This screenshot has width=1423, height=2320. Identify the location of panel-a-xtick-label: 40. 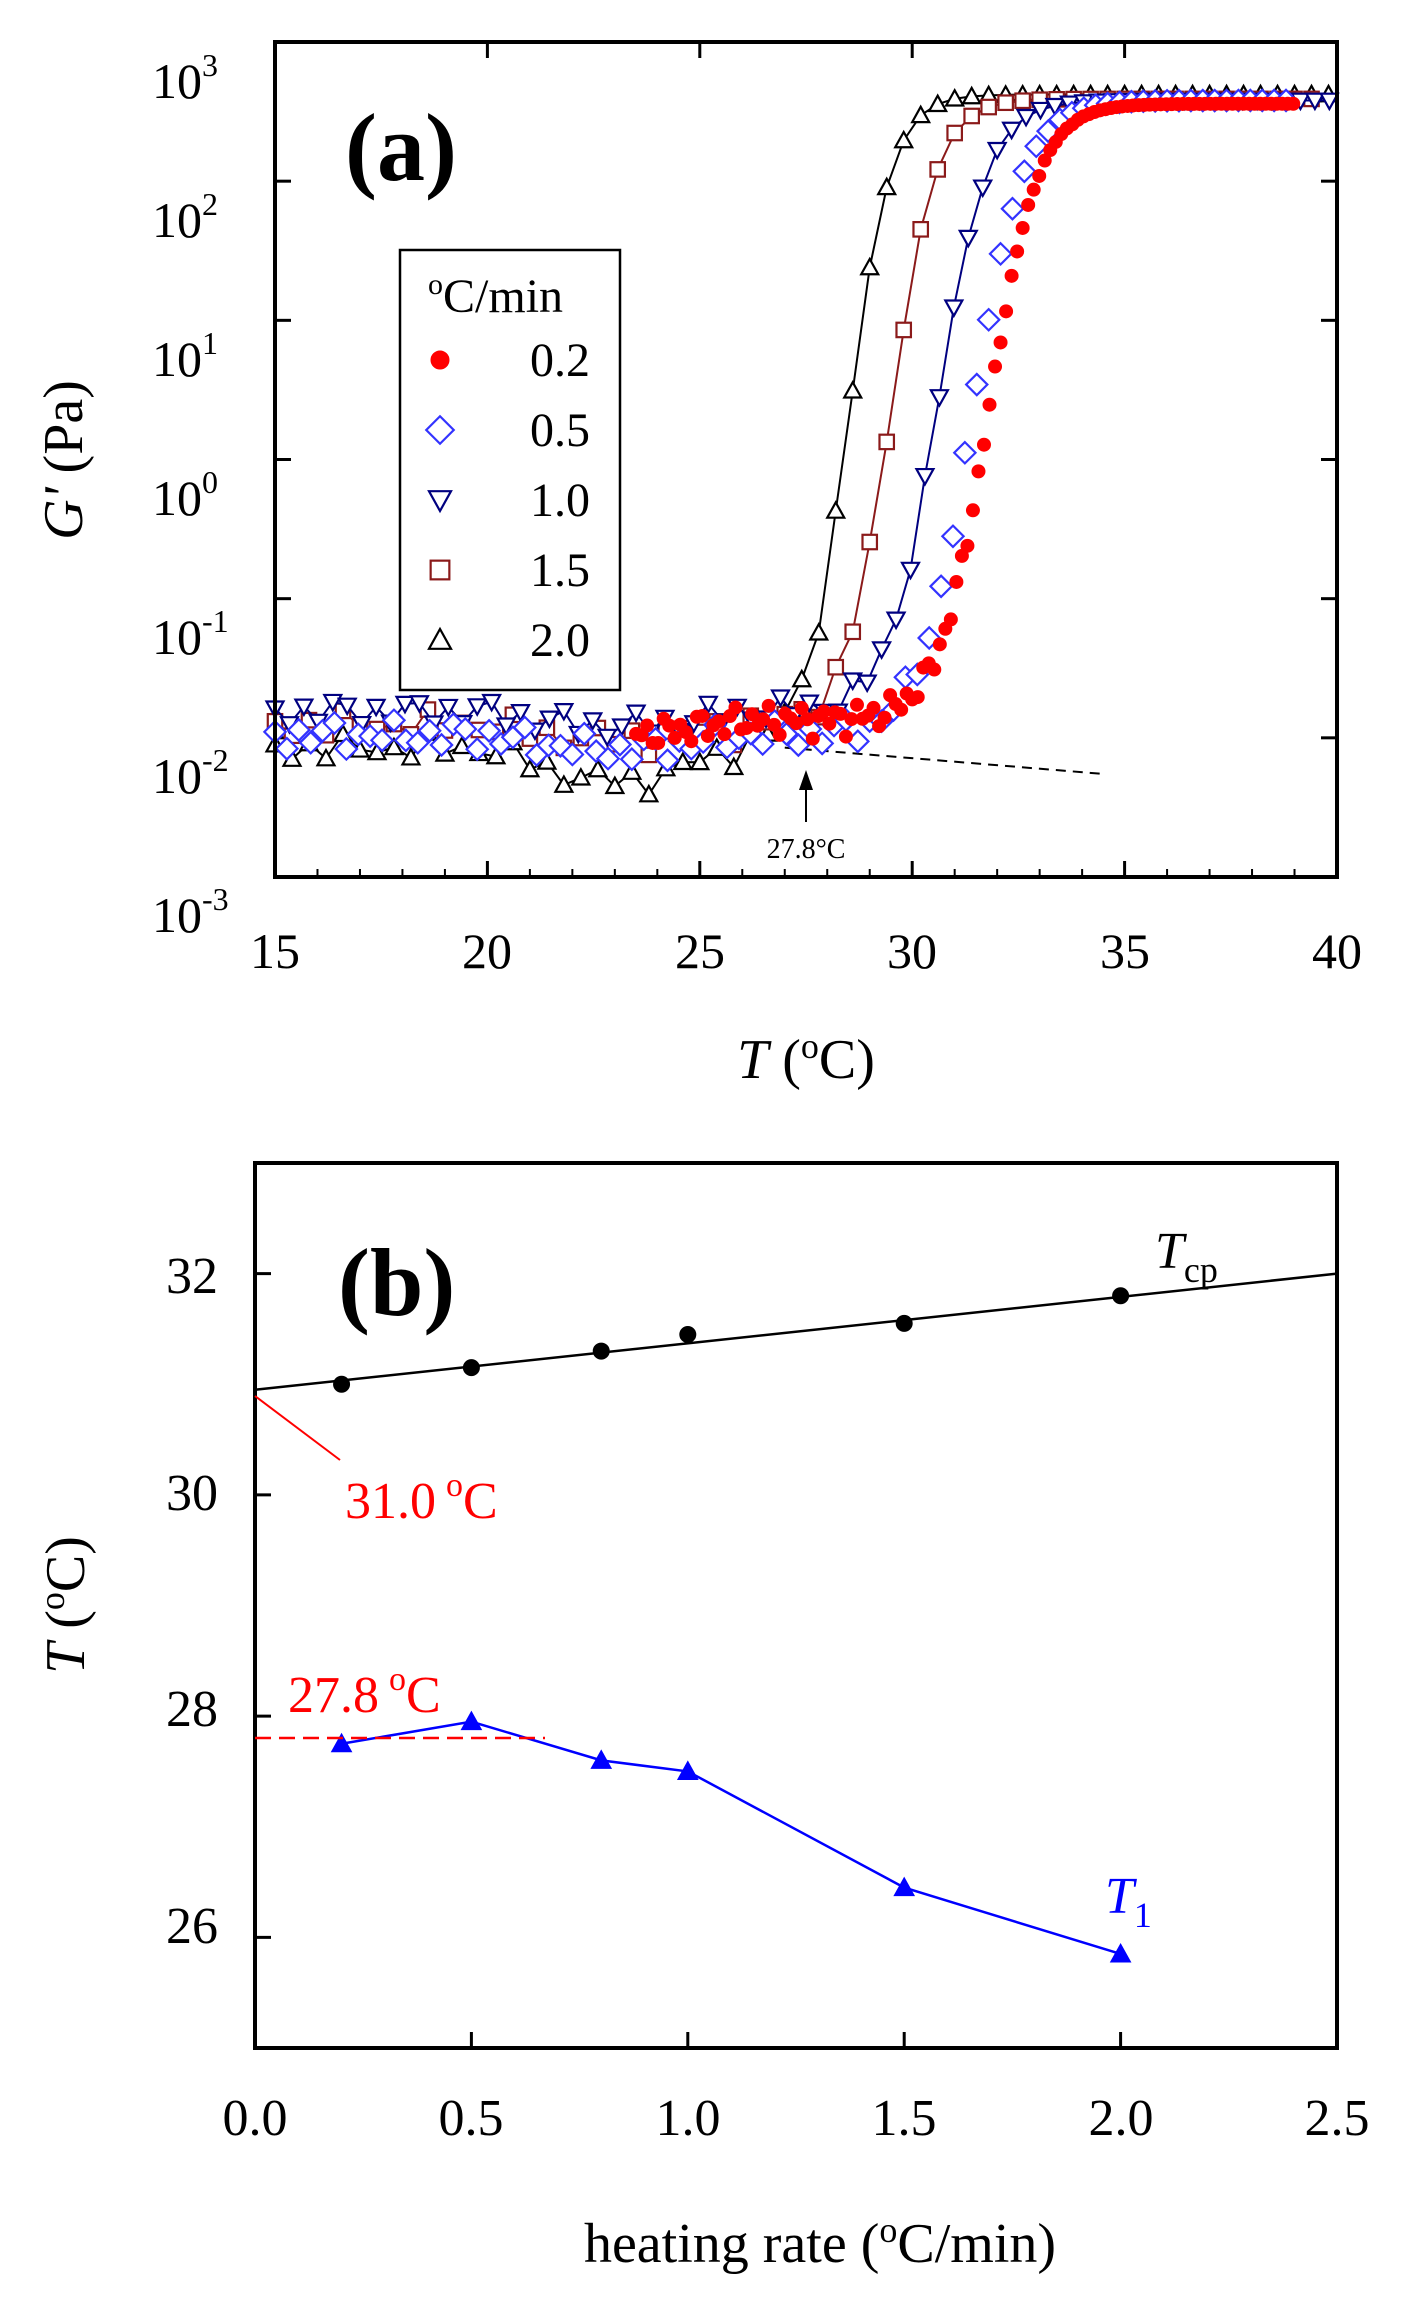
(1337, 951).